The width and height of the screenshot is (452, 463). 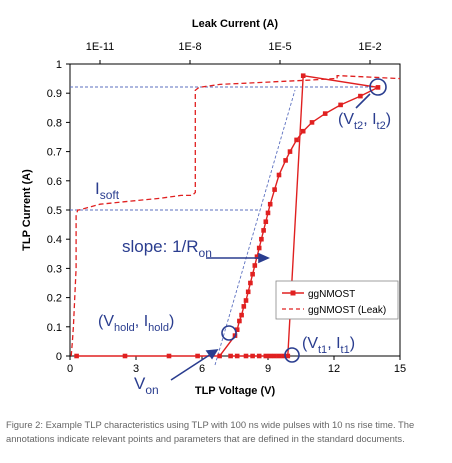 I want to click on annotation-isoft: Isoft, so click(x=107, y=190).